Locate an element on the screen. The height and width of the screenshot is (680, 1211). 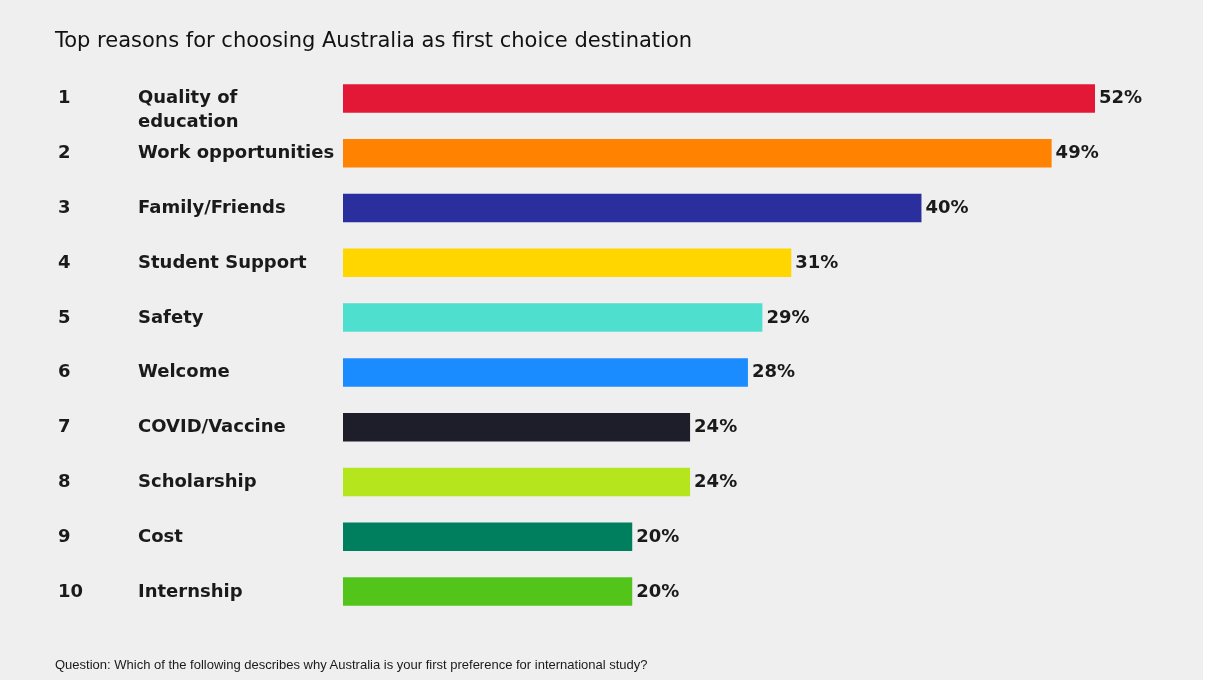
y-tick-label: COVID/Vaccine is located at coordinates (212, 426).